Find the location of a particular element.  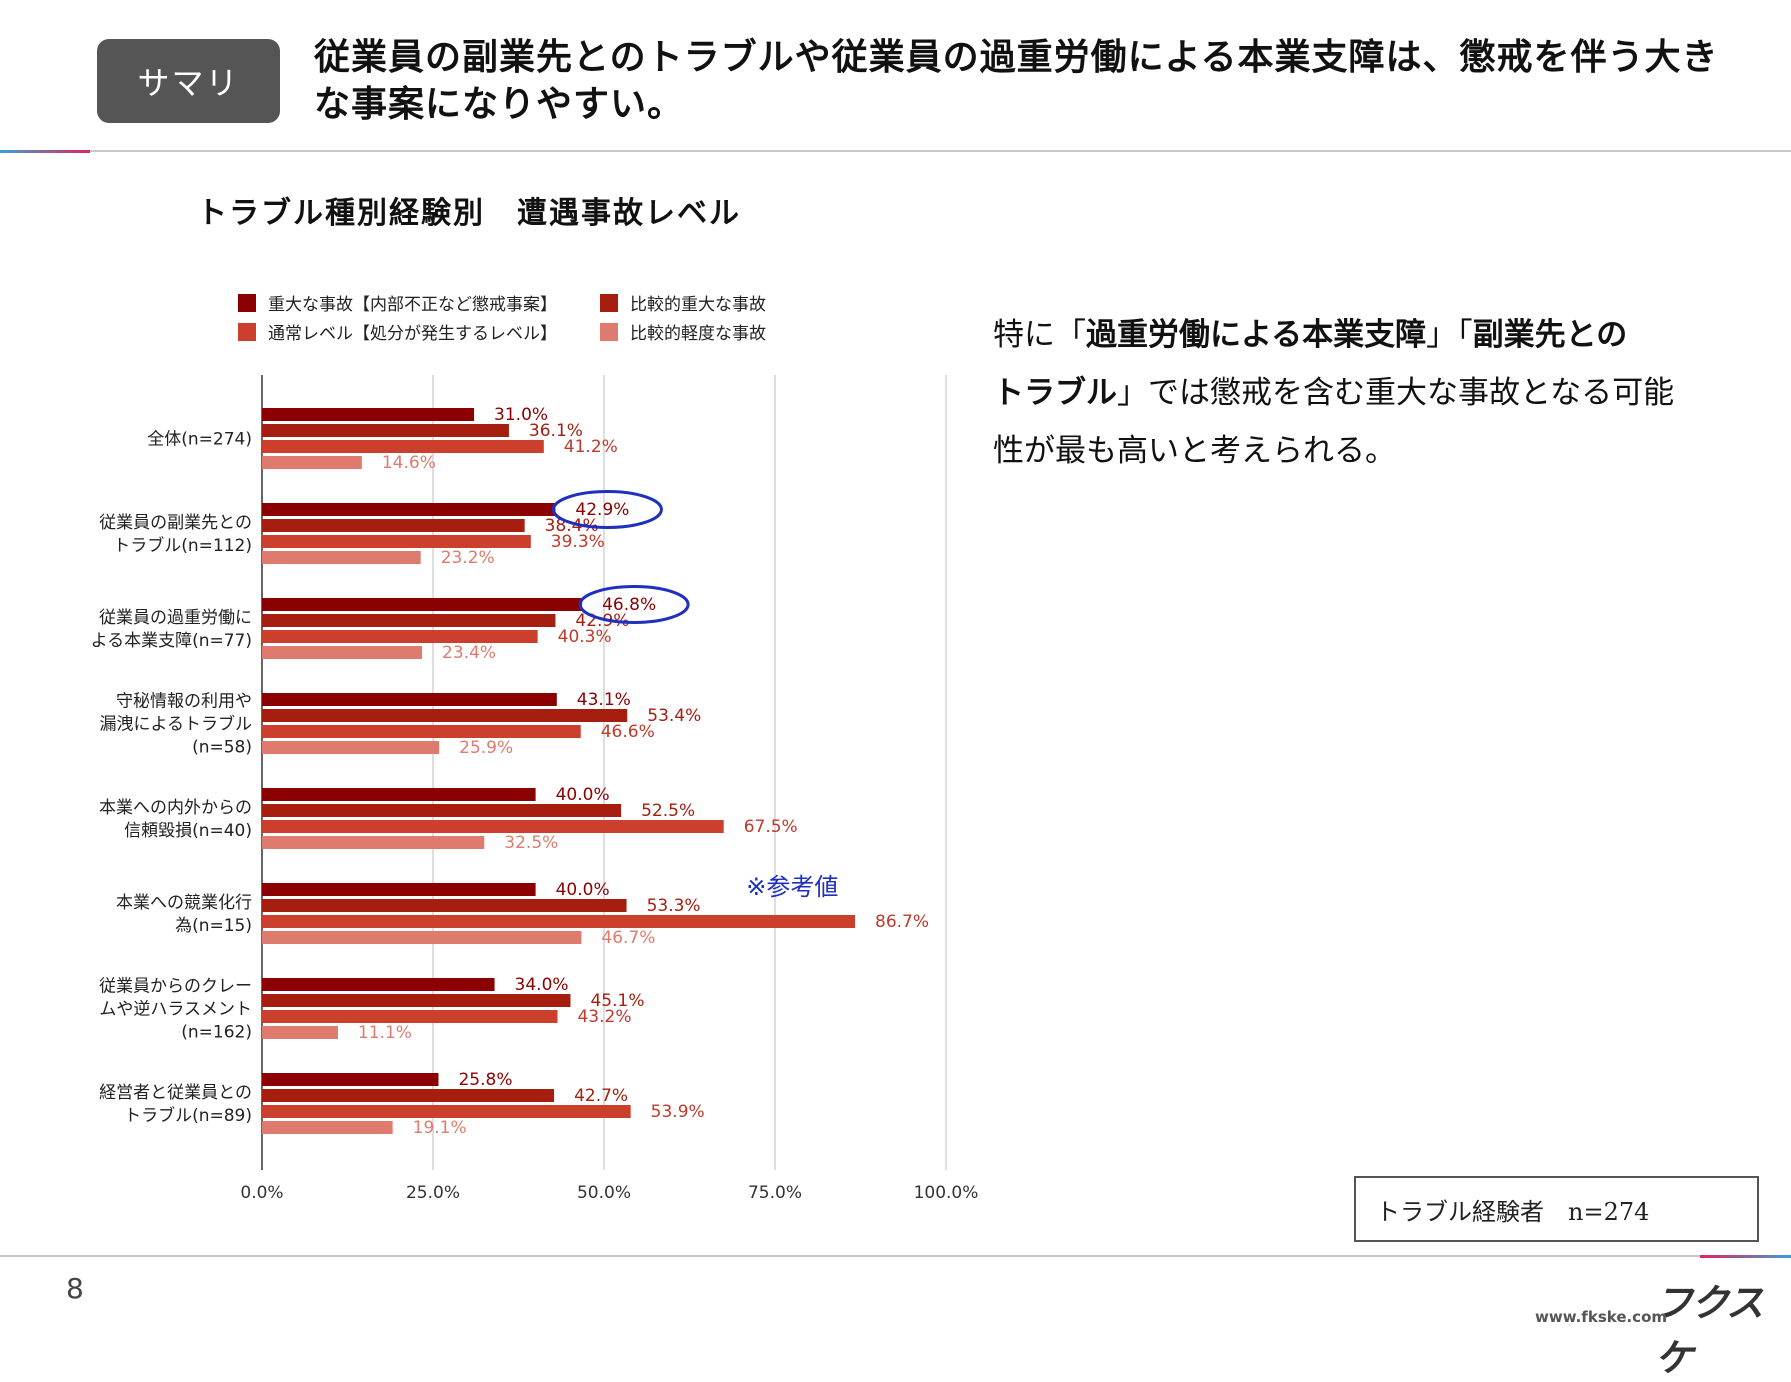

data-label: 43.2% is located at coordinates (604, 1017).